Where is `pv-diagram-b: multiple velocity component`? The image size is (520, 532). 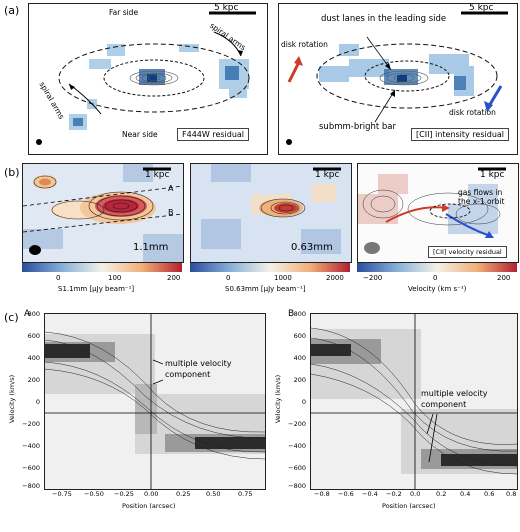
pv-diagram-b: multiple velocity component is located at coordinates (414, 401).